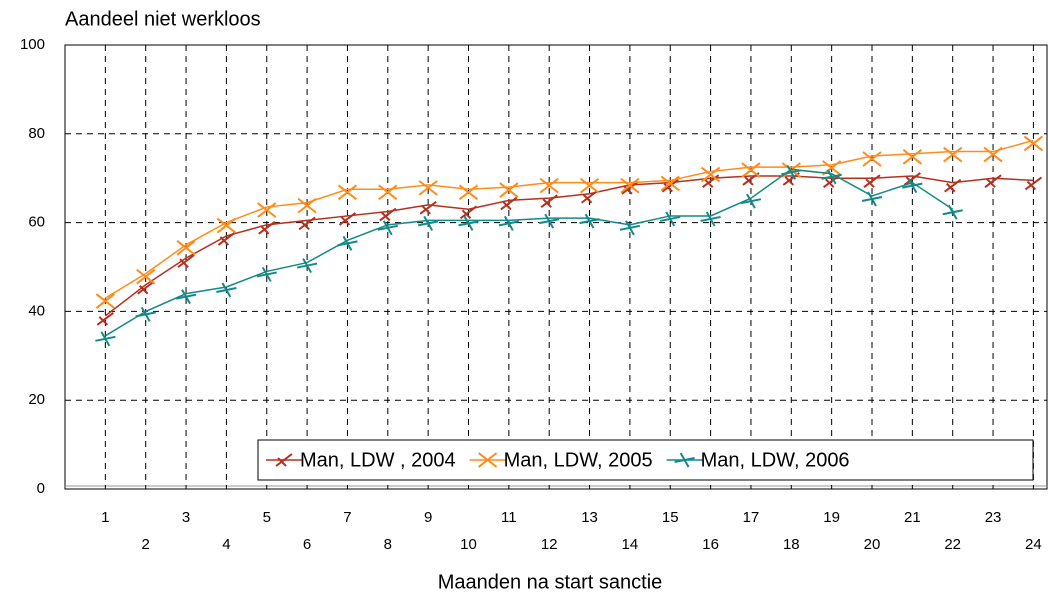  Describe the element at coordinates (710, 544) in the screenshot. I see `x-tick-label: 16` at that location.